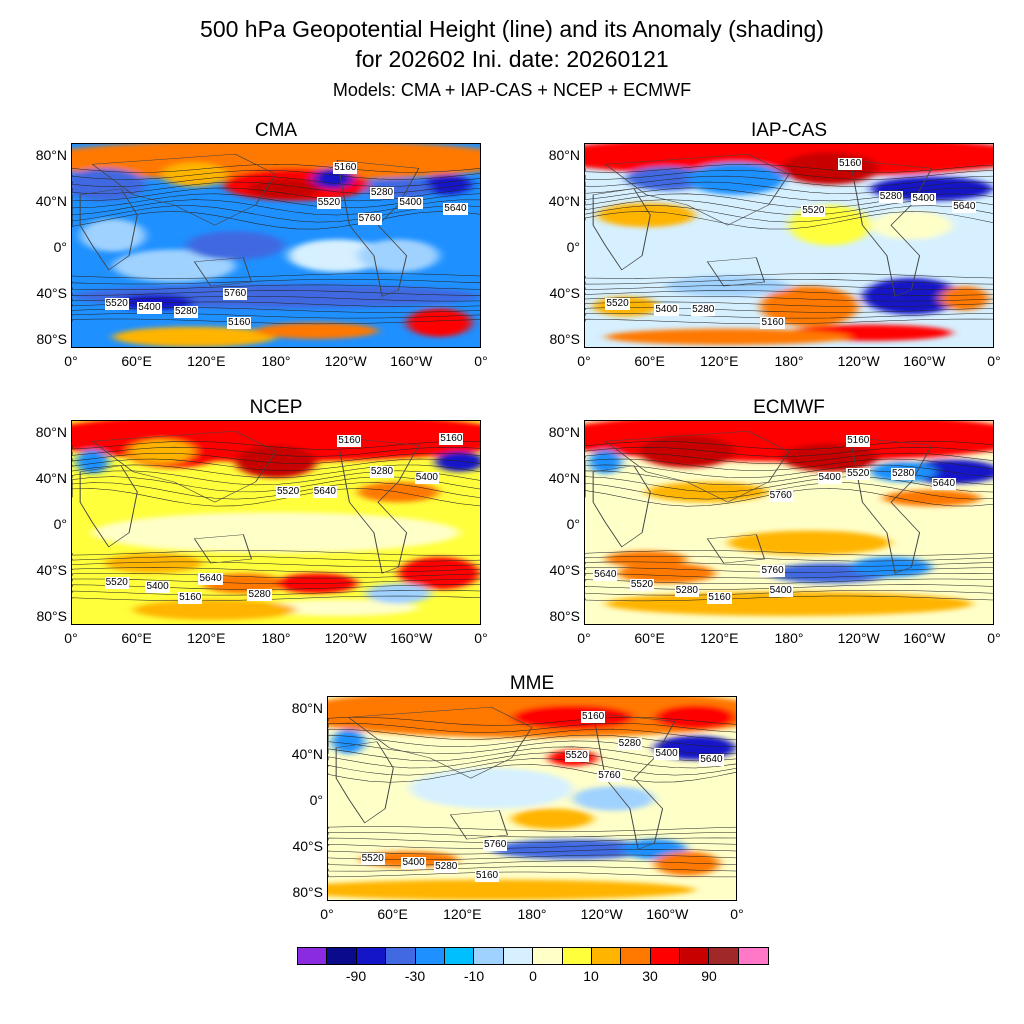 This screenshot has height=1024, width=1024. Describe the element at coordinates (789, 407) in the screenshot. I see `panel-title-ecmwf: ECMWF` at that location.